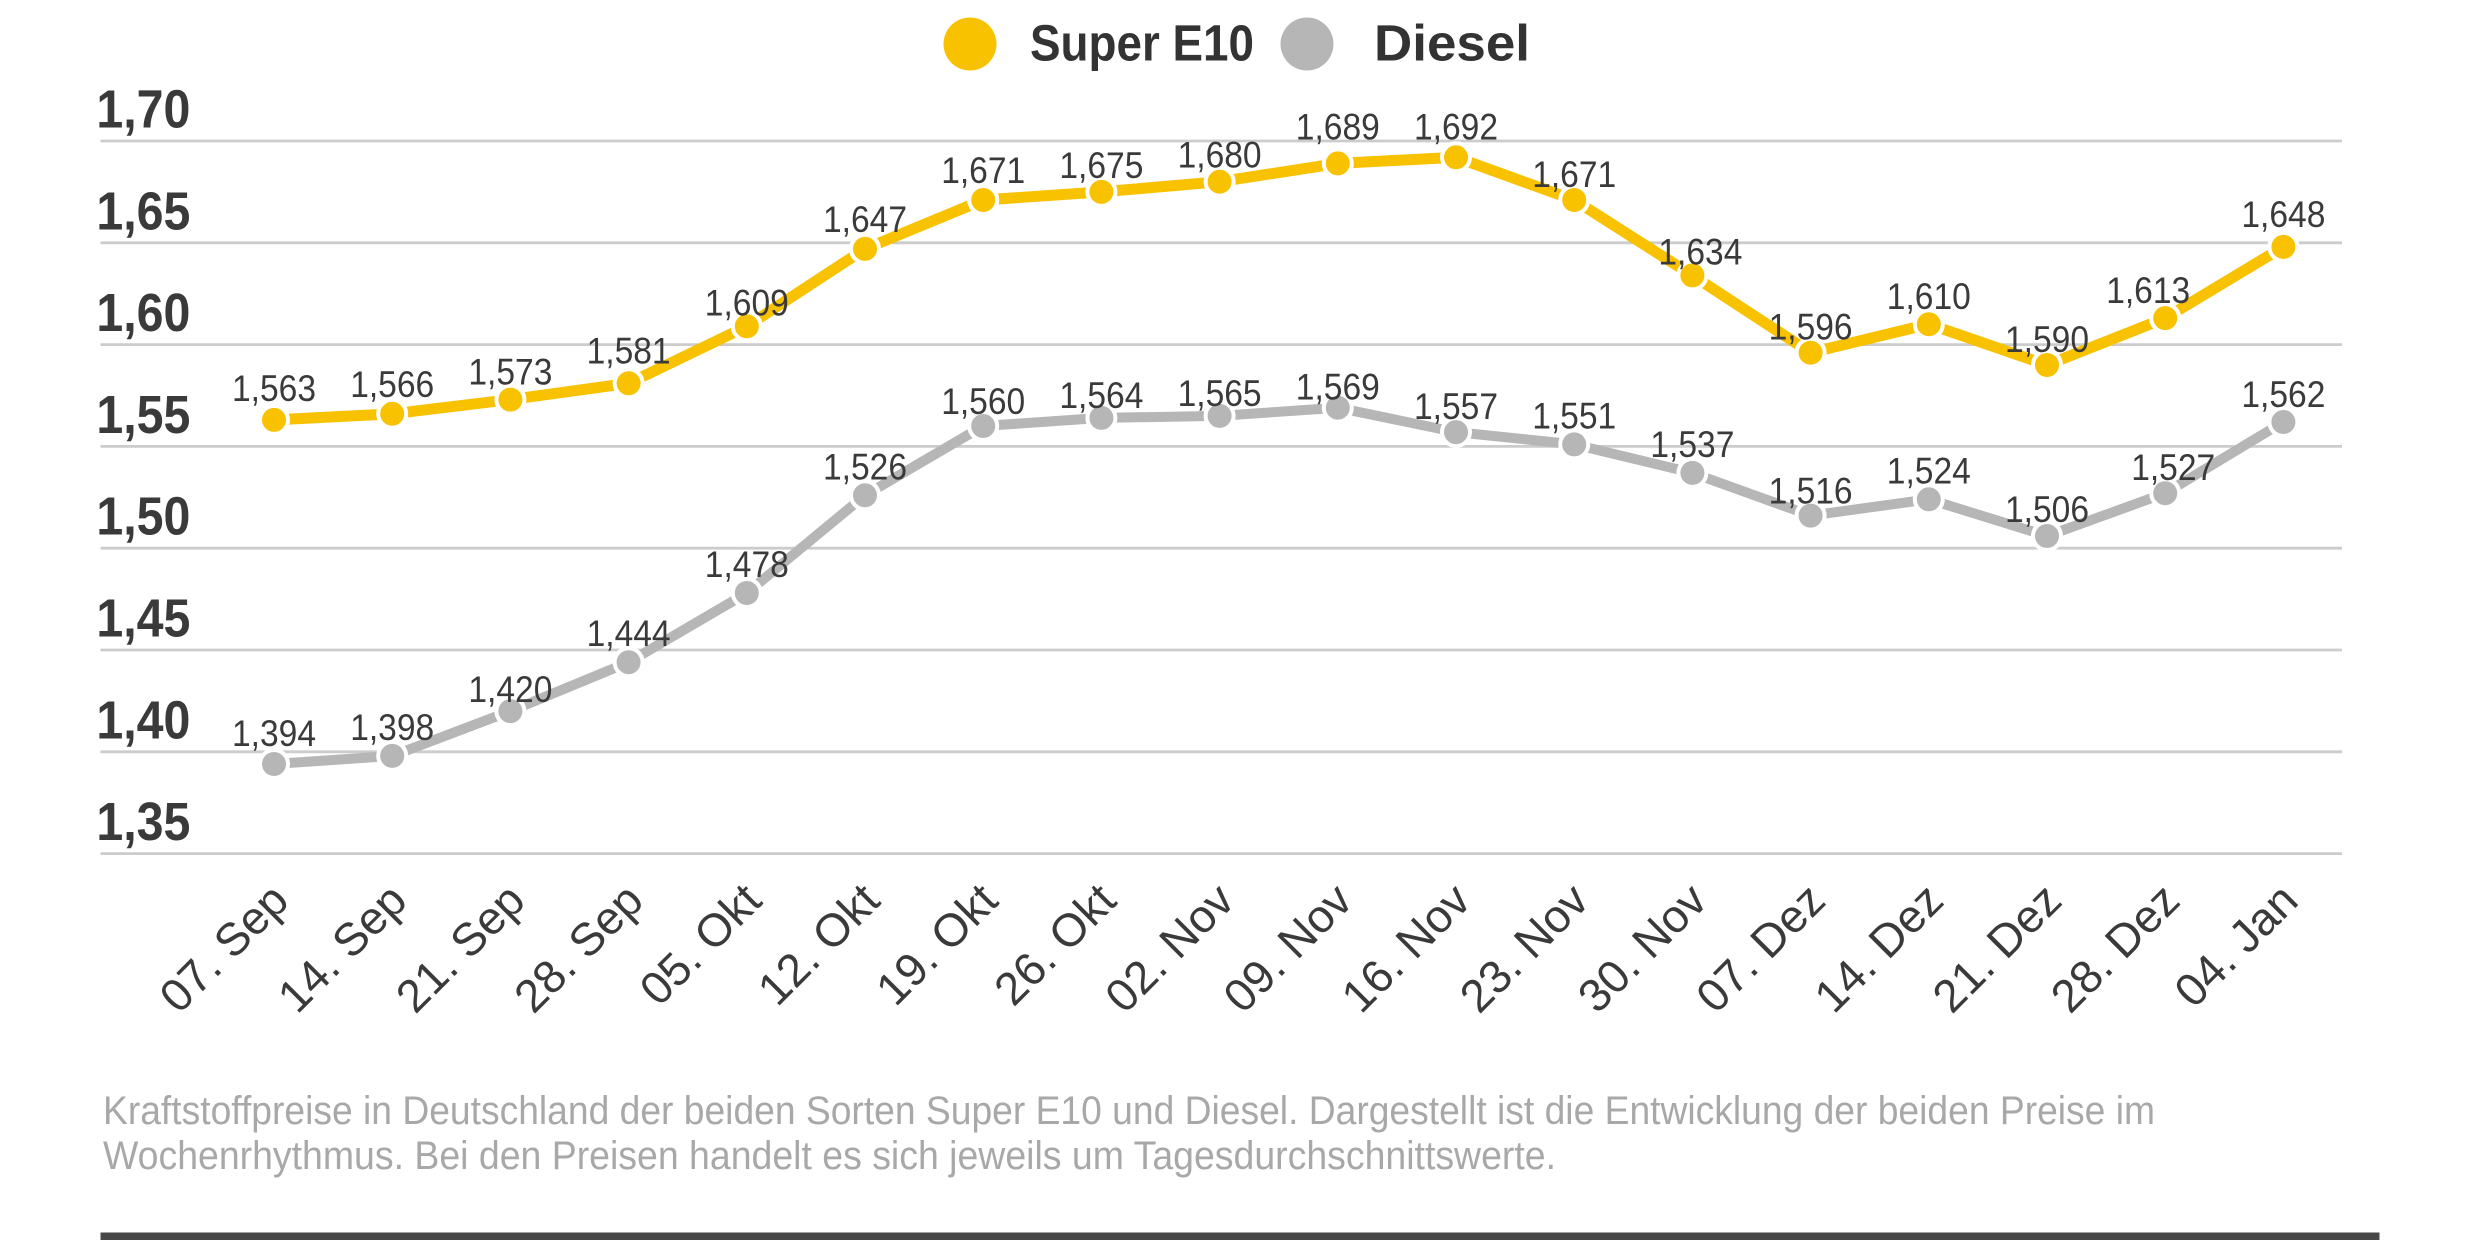 The image size is (2480, 1240). What do you see at coordinates (629, 350) in the screenshot?
I see `svg-text: 1,581` at bounding box center [629, 350].